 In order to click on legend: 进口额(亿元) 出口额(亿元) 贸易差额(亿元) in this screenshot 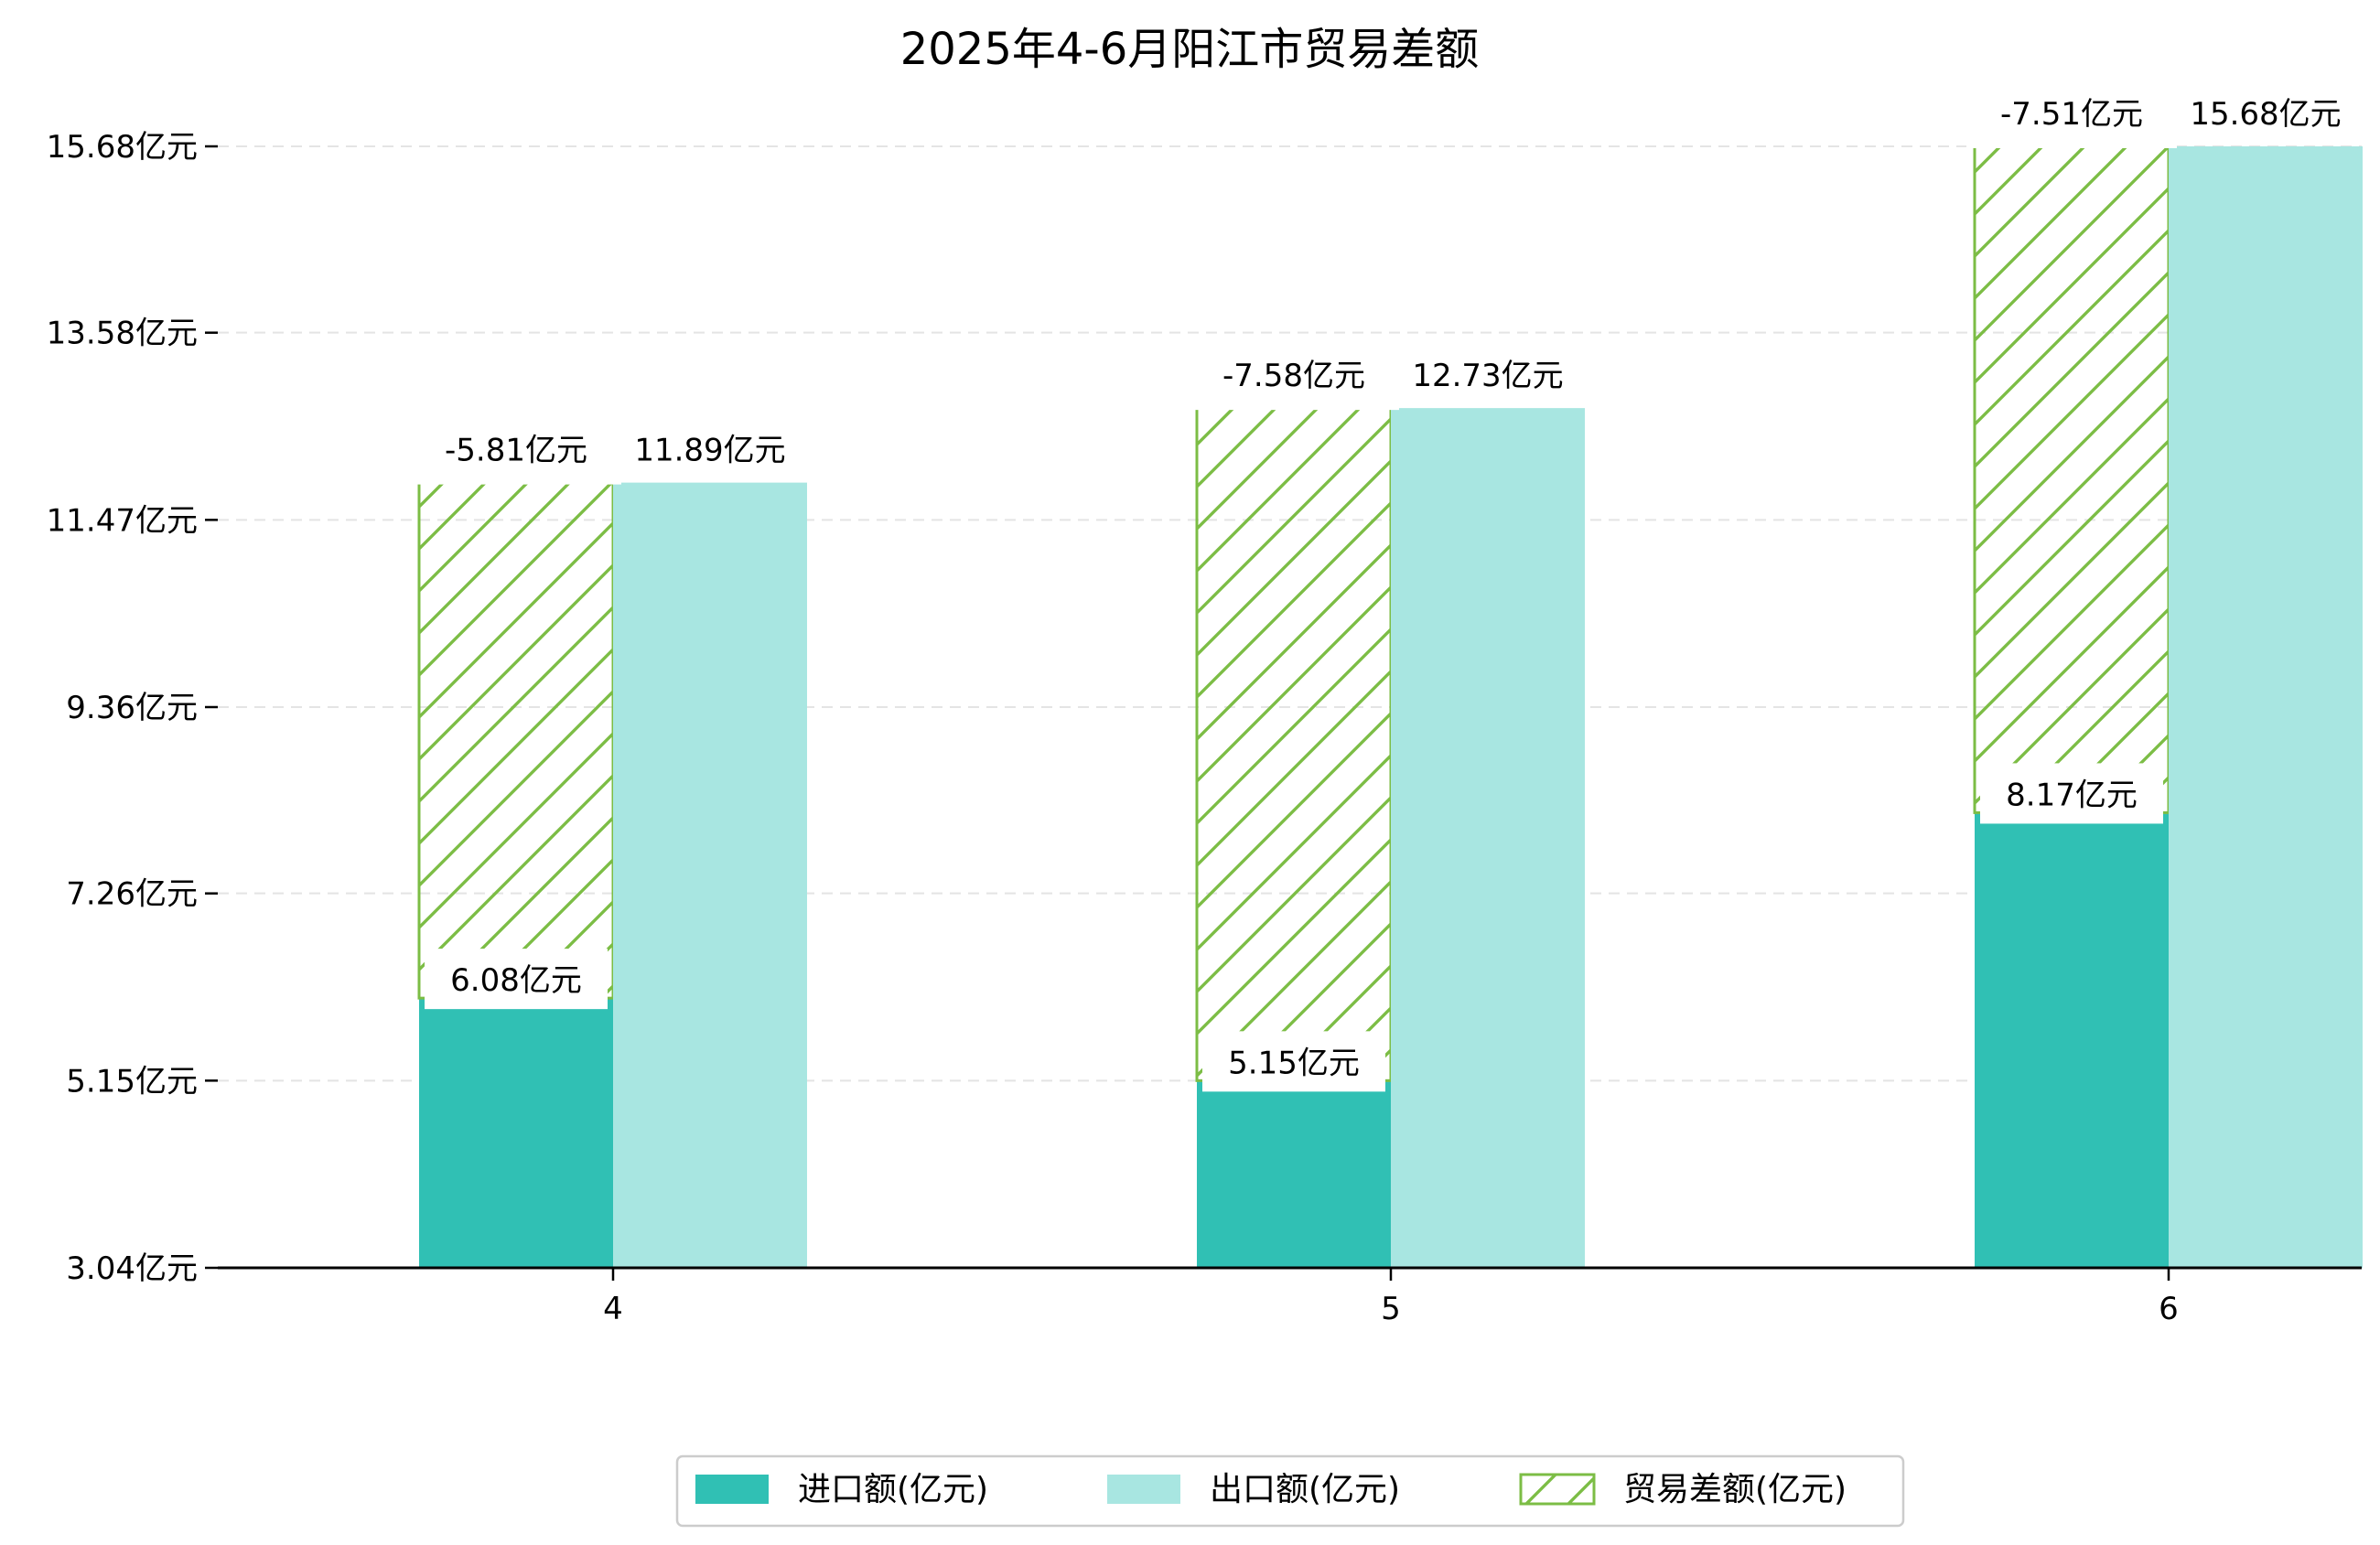, I will do `click(1290, 1491)`.